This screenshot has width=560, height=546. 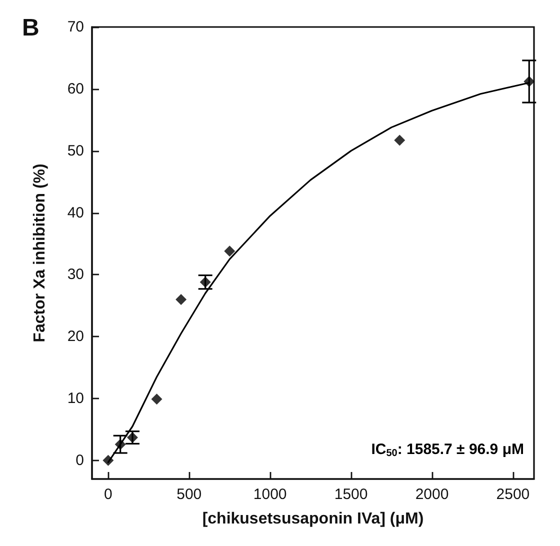 What do you see at coordinates (75, 213) in the screenshot?
I see `y-tick-label: 40` at bounding box center [75, 213].